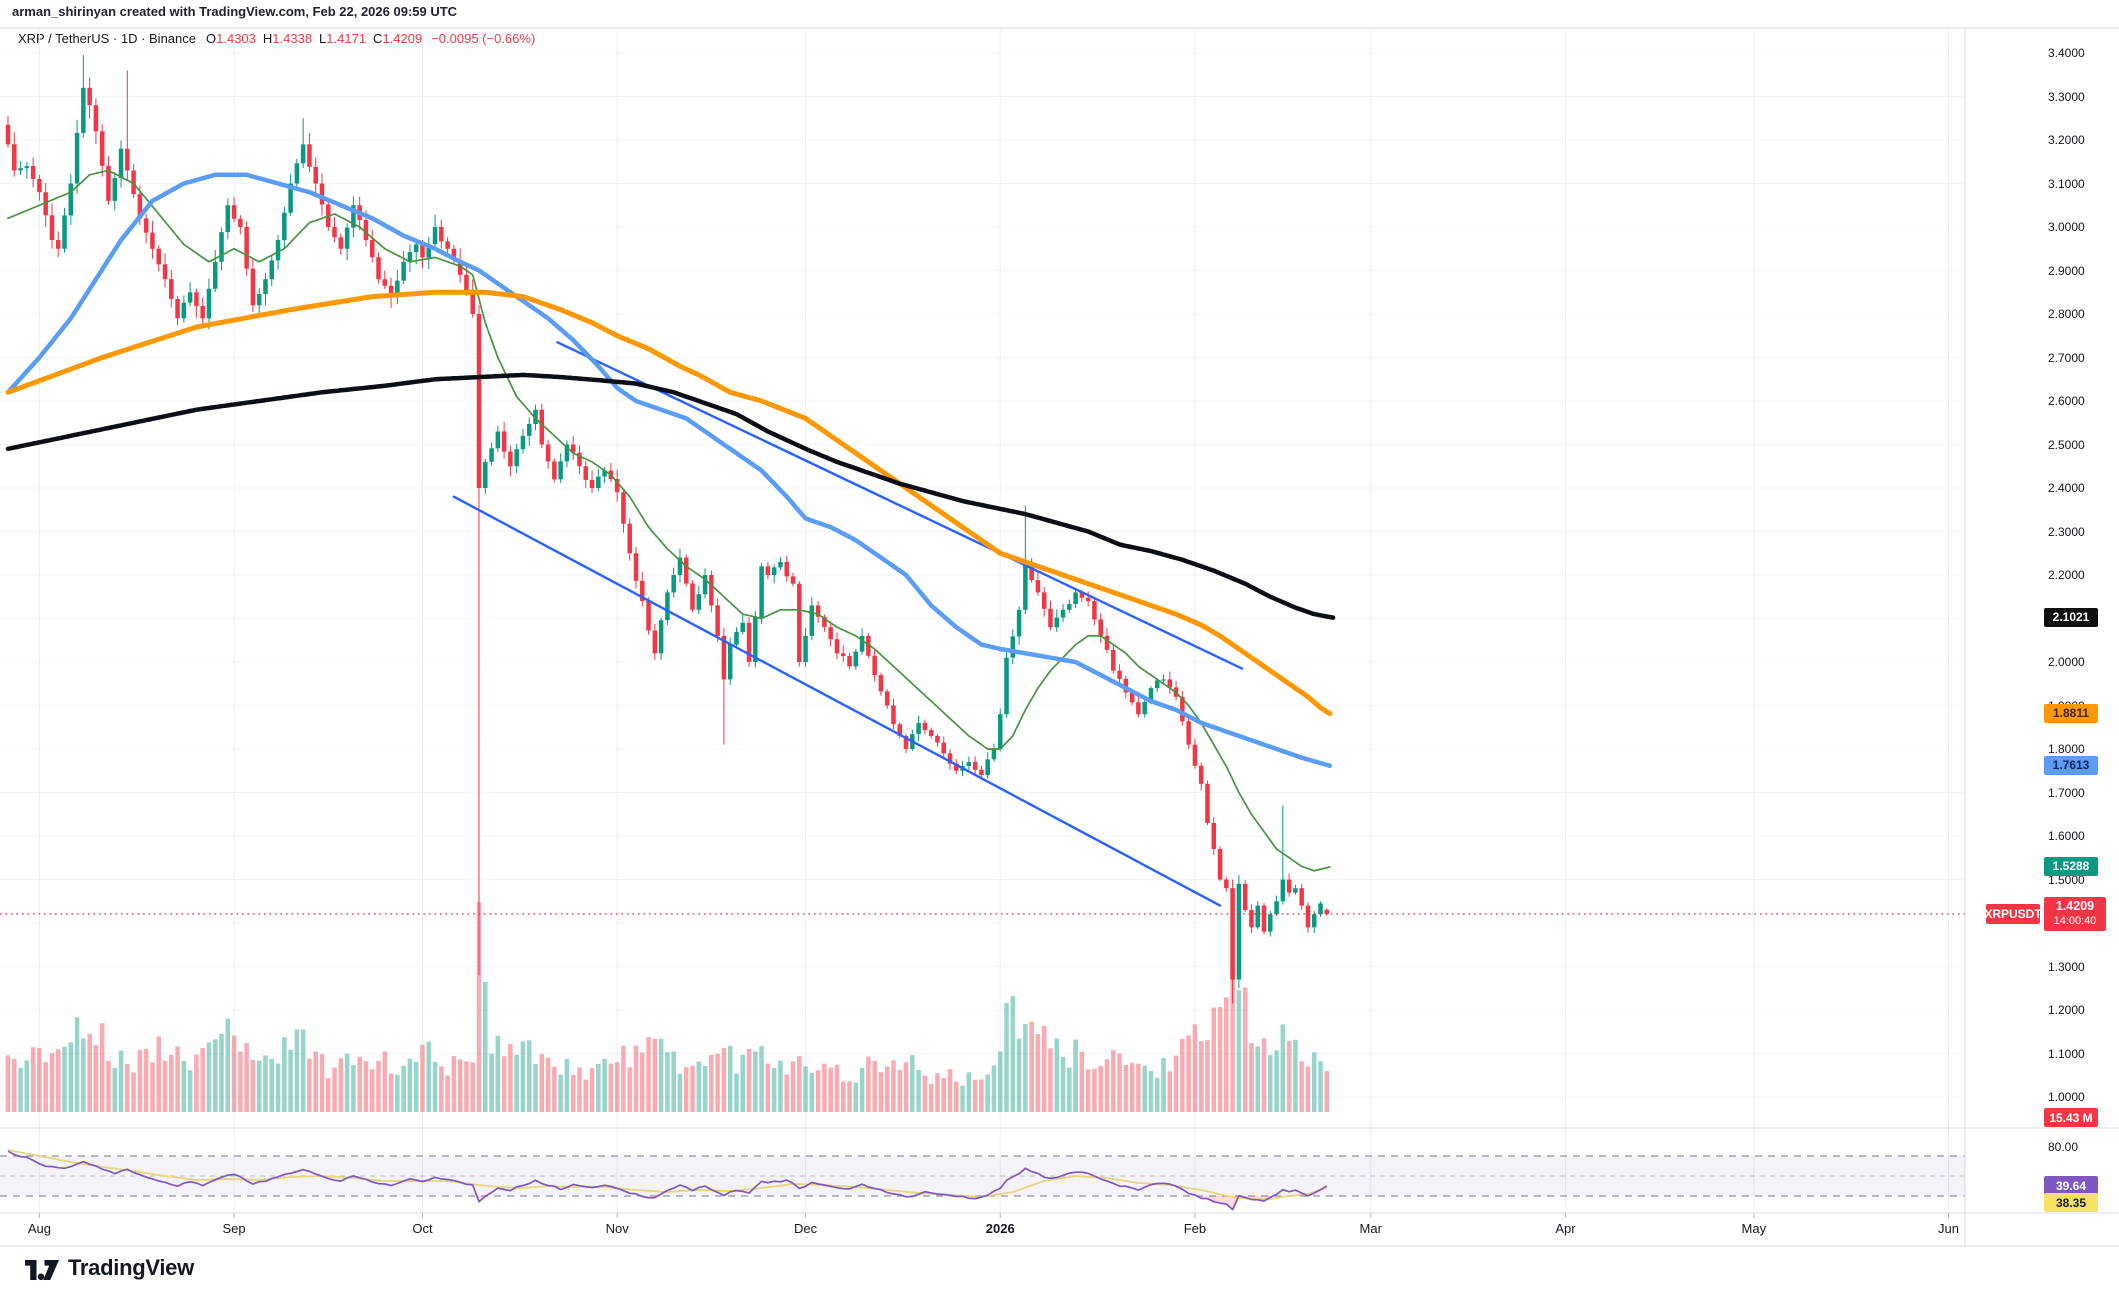 The height and width of the screenshot is (1307, 2119). I want to click on time-axis-label-sep: Sep, so click(234, 1228).